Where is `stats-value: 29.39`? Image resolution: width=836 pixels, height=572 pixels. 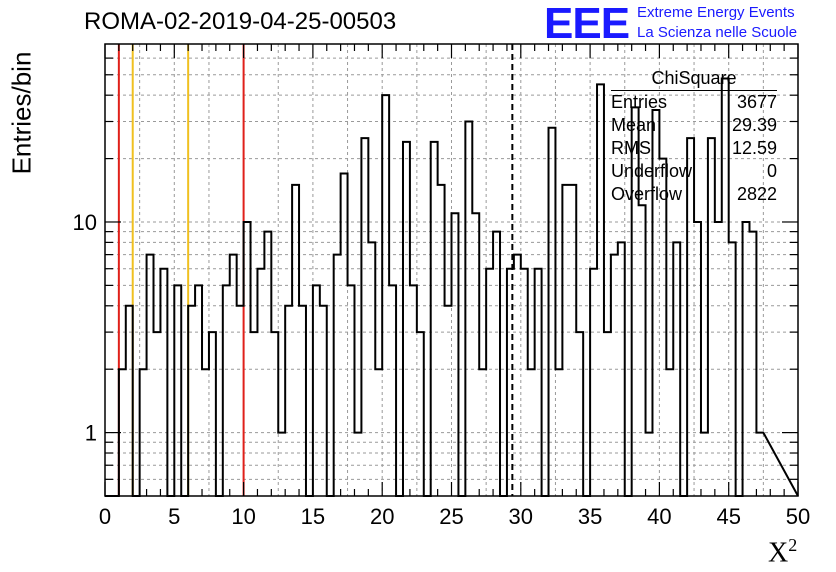 stats-value: 29.39 is located at coordinates (754, 125).